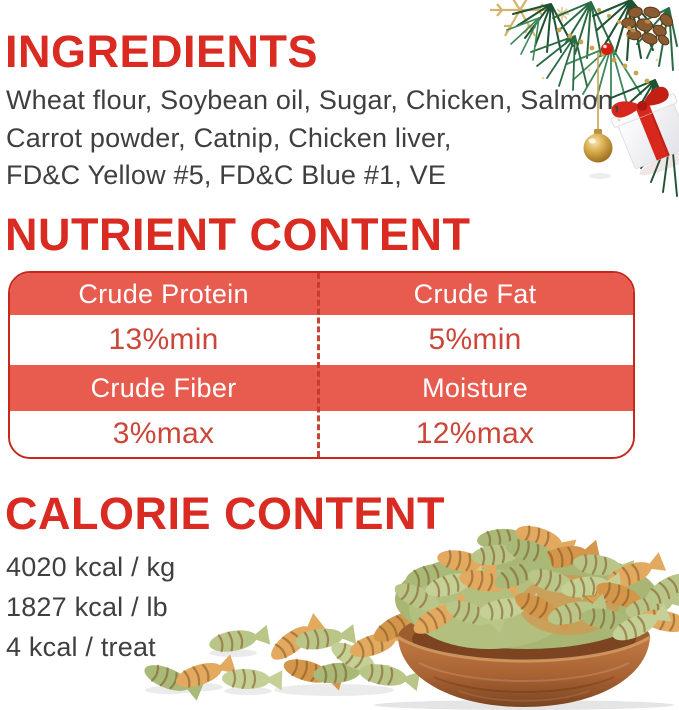 Image resolution: width=679 pixels, height=710 pixels. I want to click on calorie-line-treat: 4 kcal / treat, so click(81, 647).